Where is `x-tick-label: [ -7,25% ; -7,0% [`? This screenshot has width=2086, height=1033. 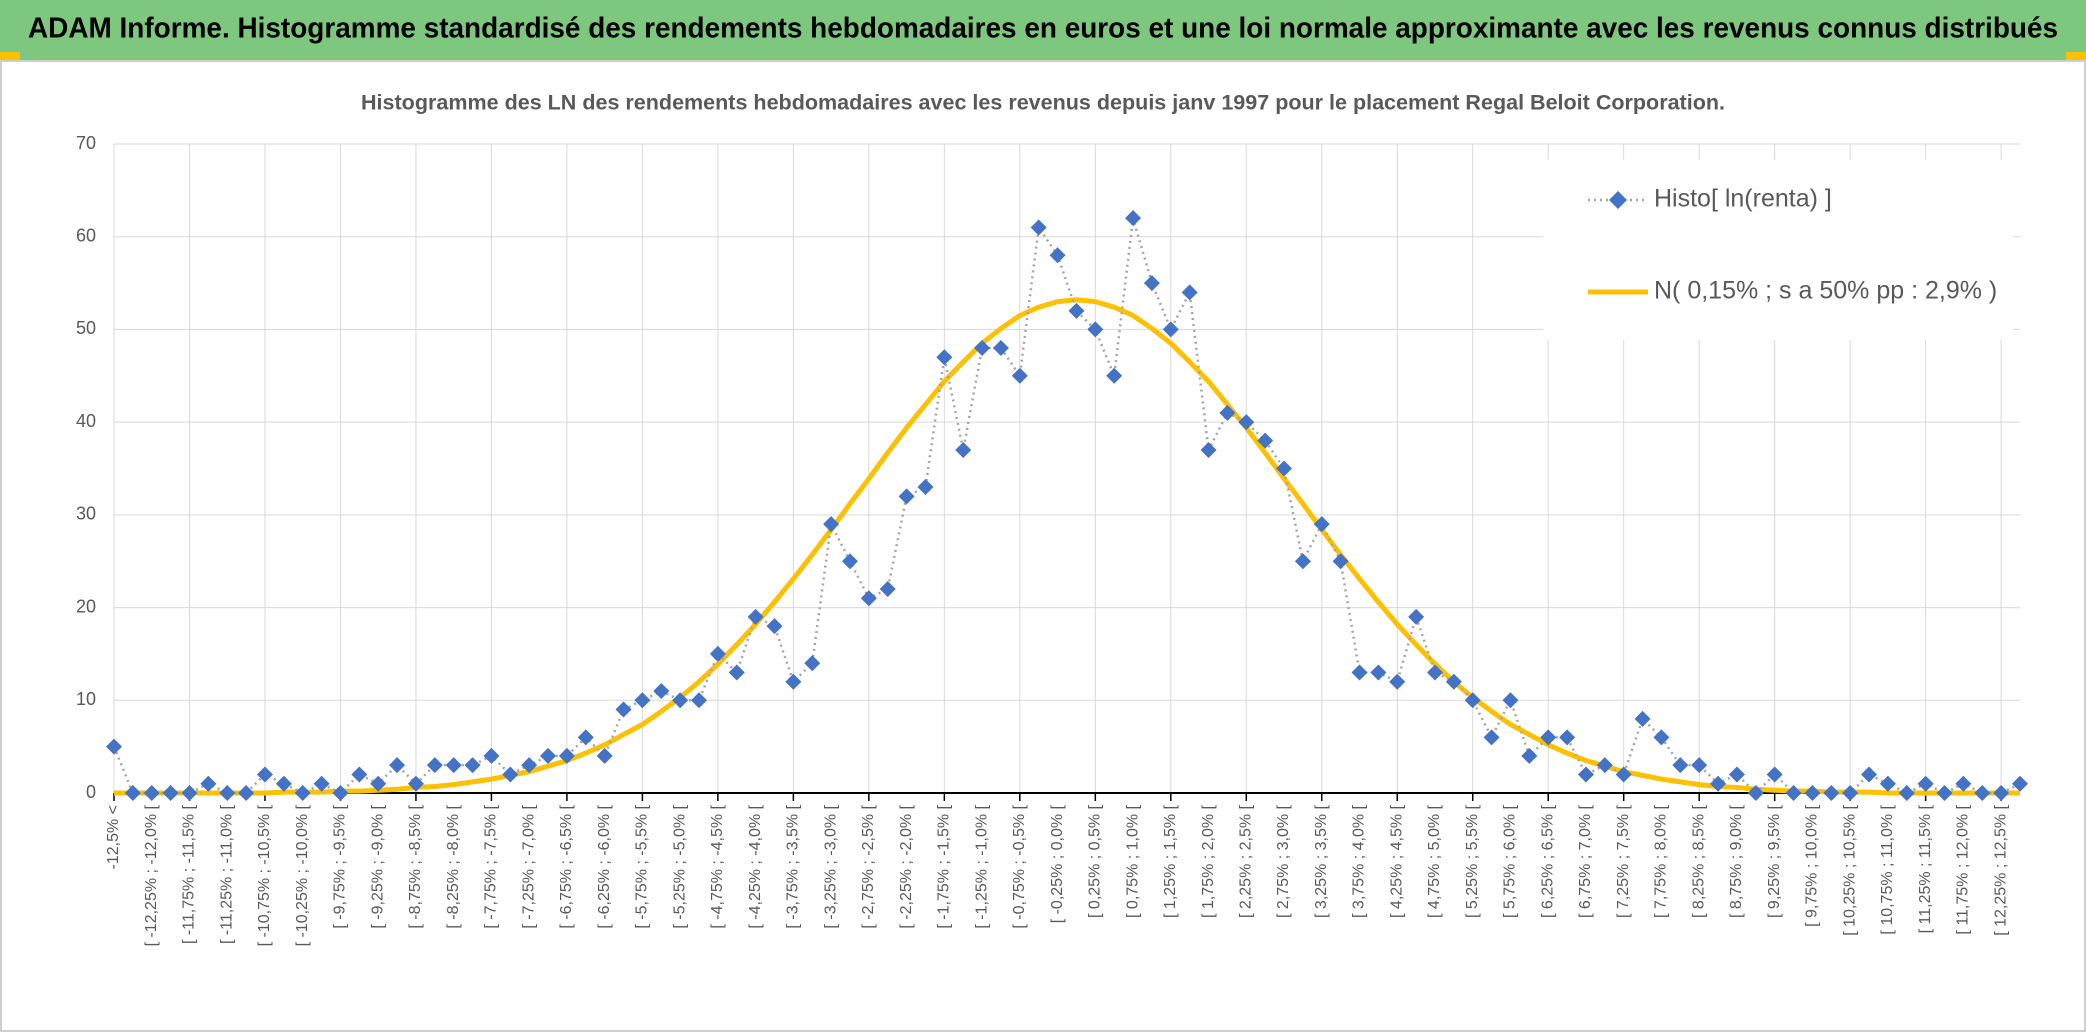
x-tick-label: [ -7,25% ; -7,0% [ is located at coordinates (528, 866).